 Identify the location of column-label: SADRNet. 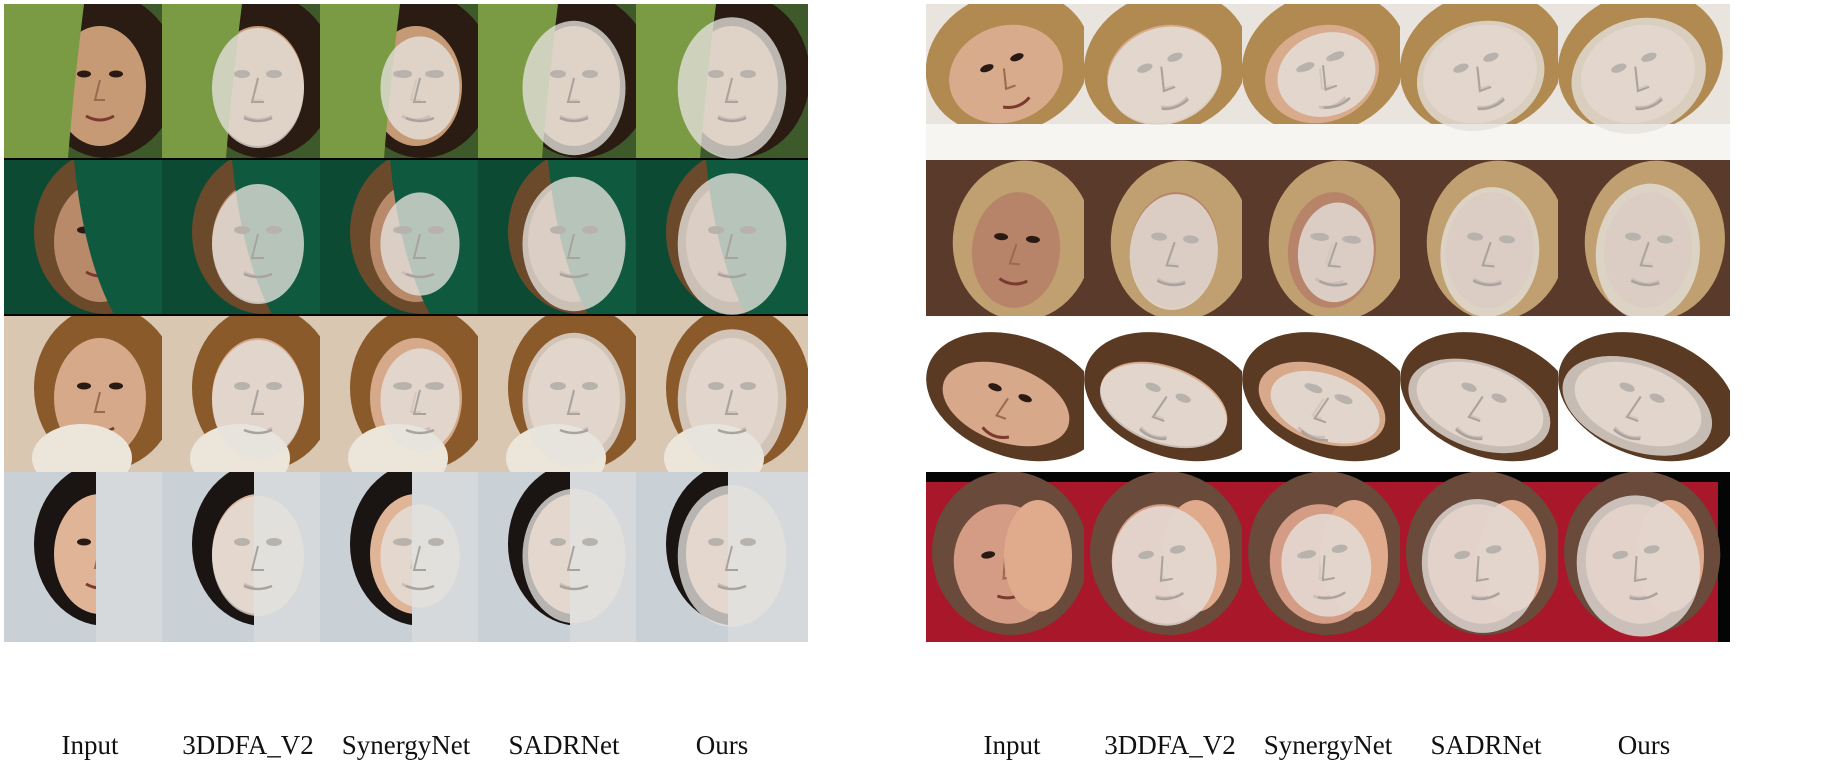
(564, 745).